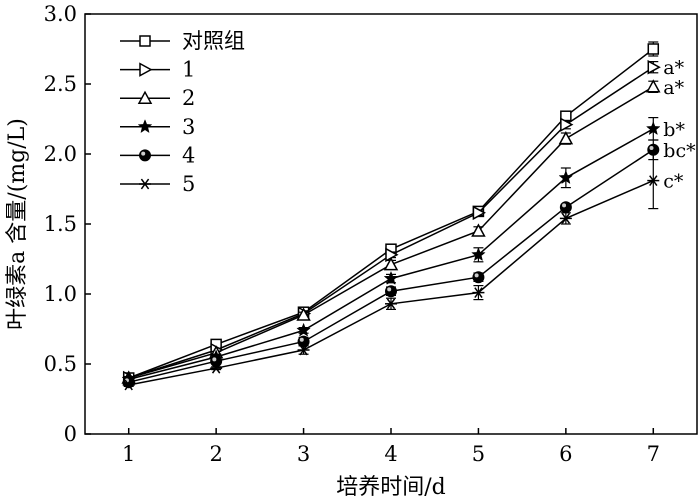 Image resolution: width=700 pixels, height=504 pixels. Describe the element at coordinates (565, 454) in the screenshot. I see `x-tick-label: 6` at that location.